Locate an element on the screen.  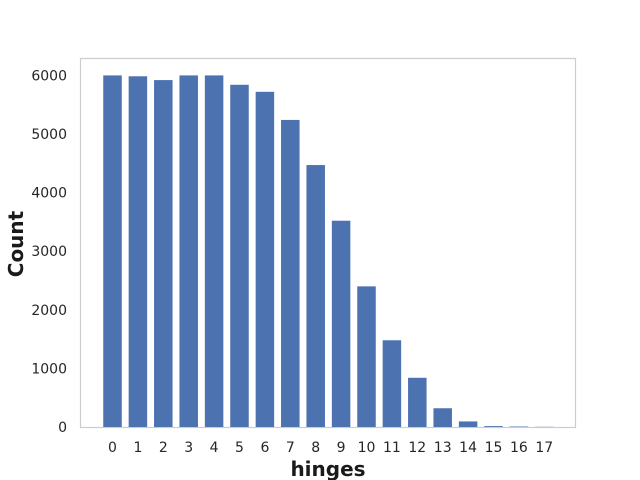
y-tick-labels: 0 1000 2000 3000 4000 5000 6000 is located at coordinates (49, 252).